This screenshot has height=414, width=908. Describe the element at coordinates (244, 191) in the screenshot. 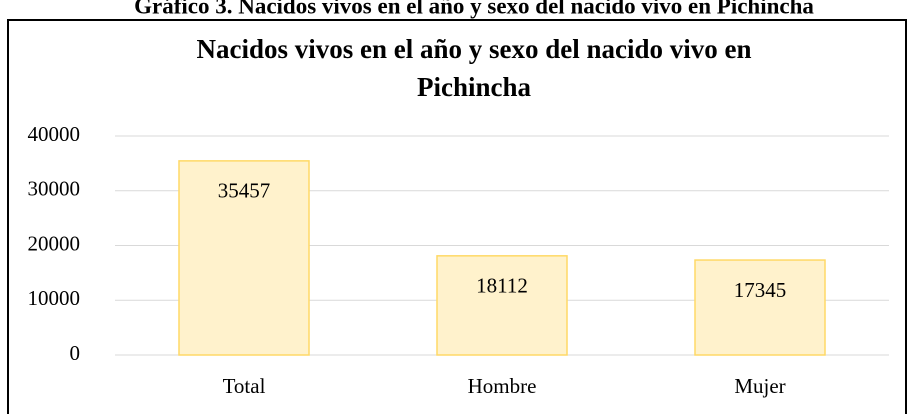

I see `value-label: 35457` at that location.